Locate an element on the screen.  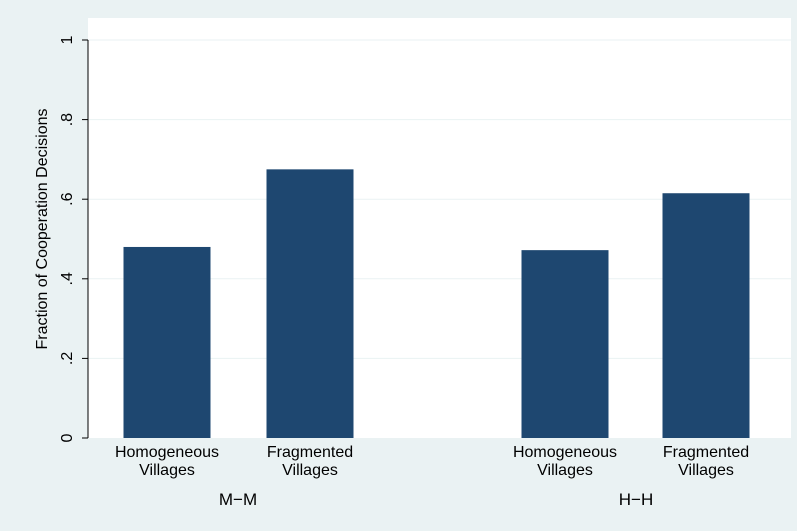
group-label: M−M is located at coordinates (238, 499).